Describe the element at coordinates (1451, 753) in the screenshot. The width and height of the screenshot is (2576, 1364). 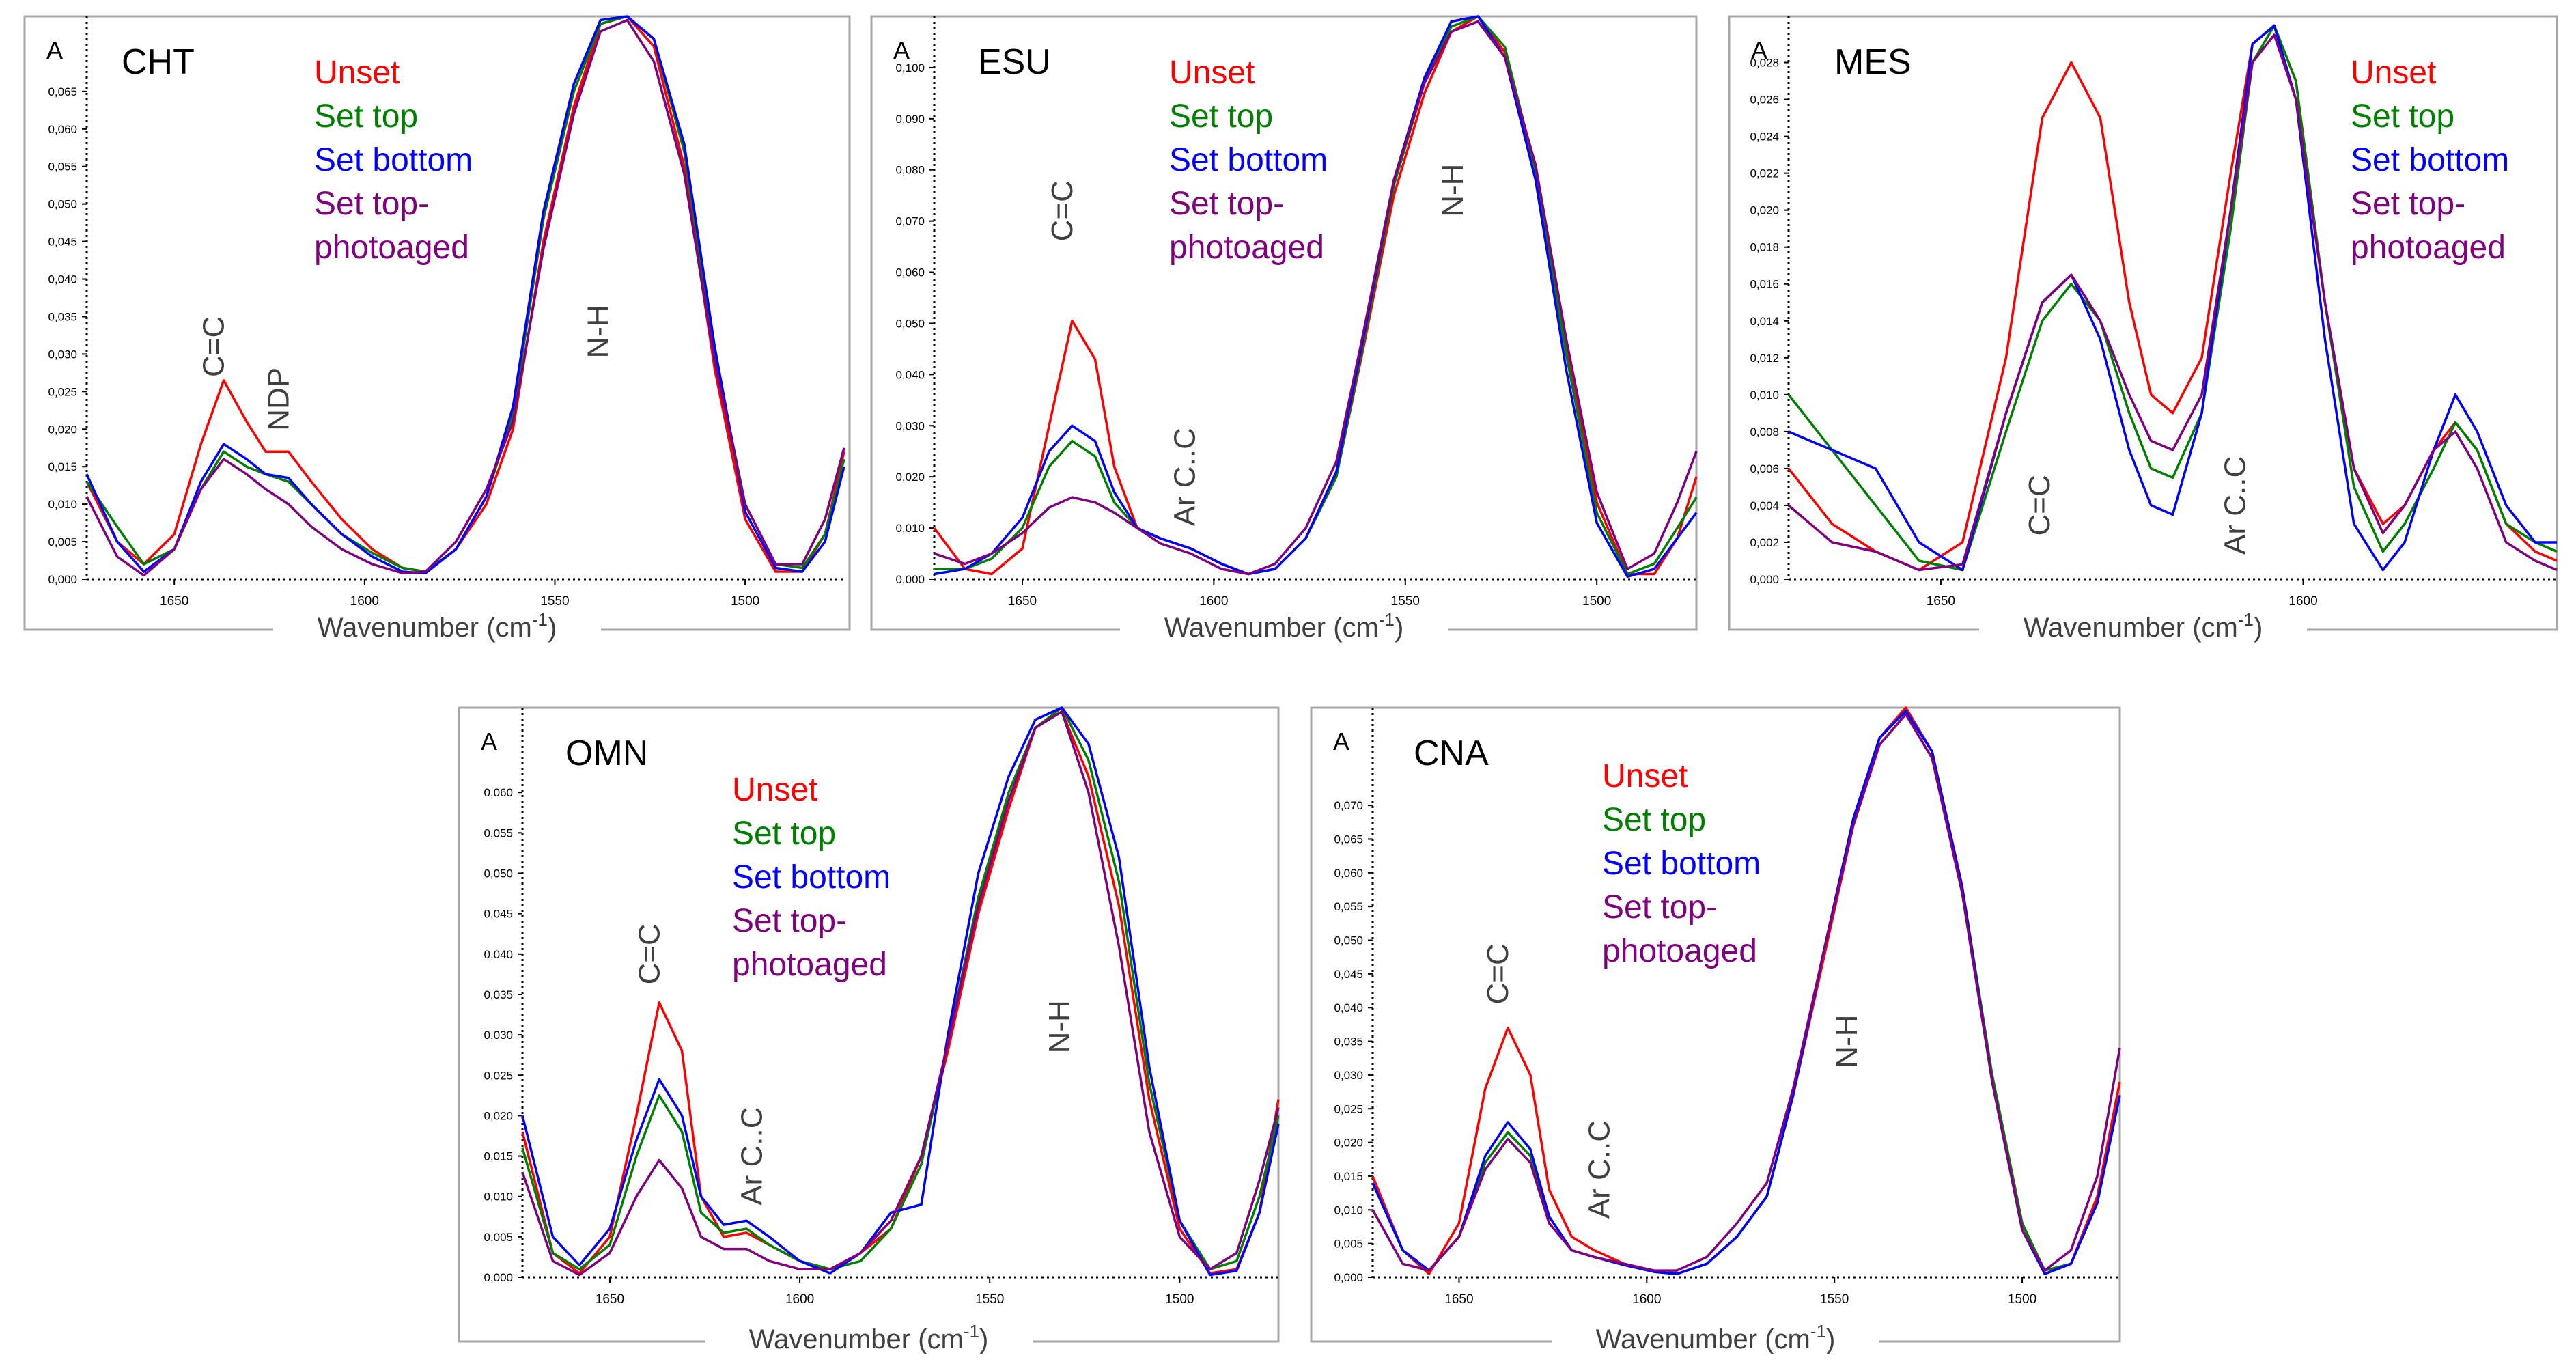
I see `chart-title: CNA` at that location.